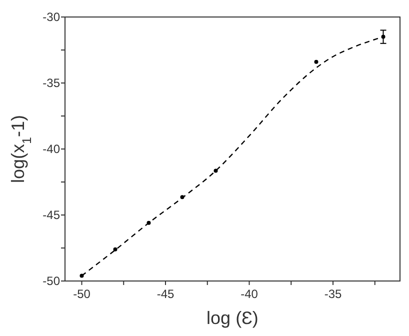  What do you see at coordinates (232, 318) in the screenshot?
I see `x-axis-title: log (Ɛ)` at bounding box center [232, 318].